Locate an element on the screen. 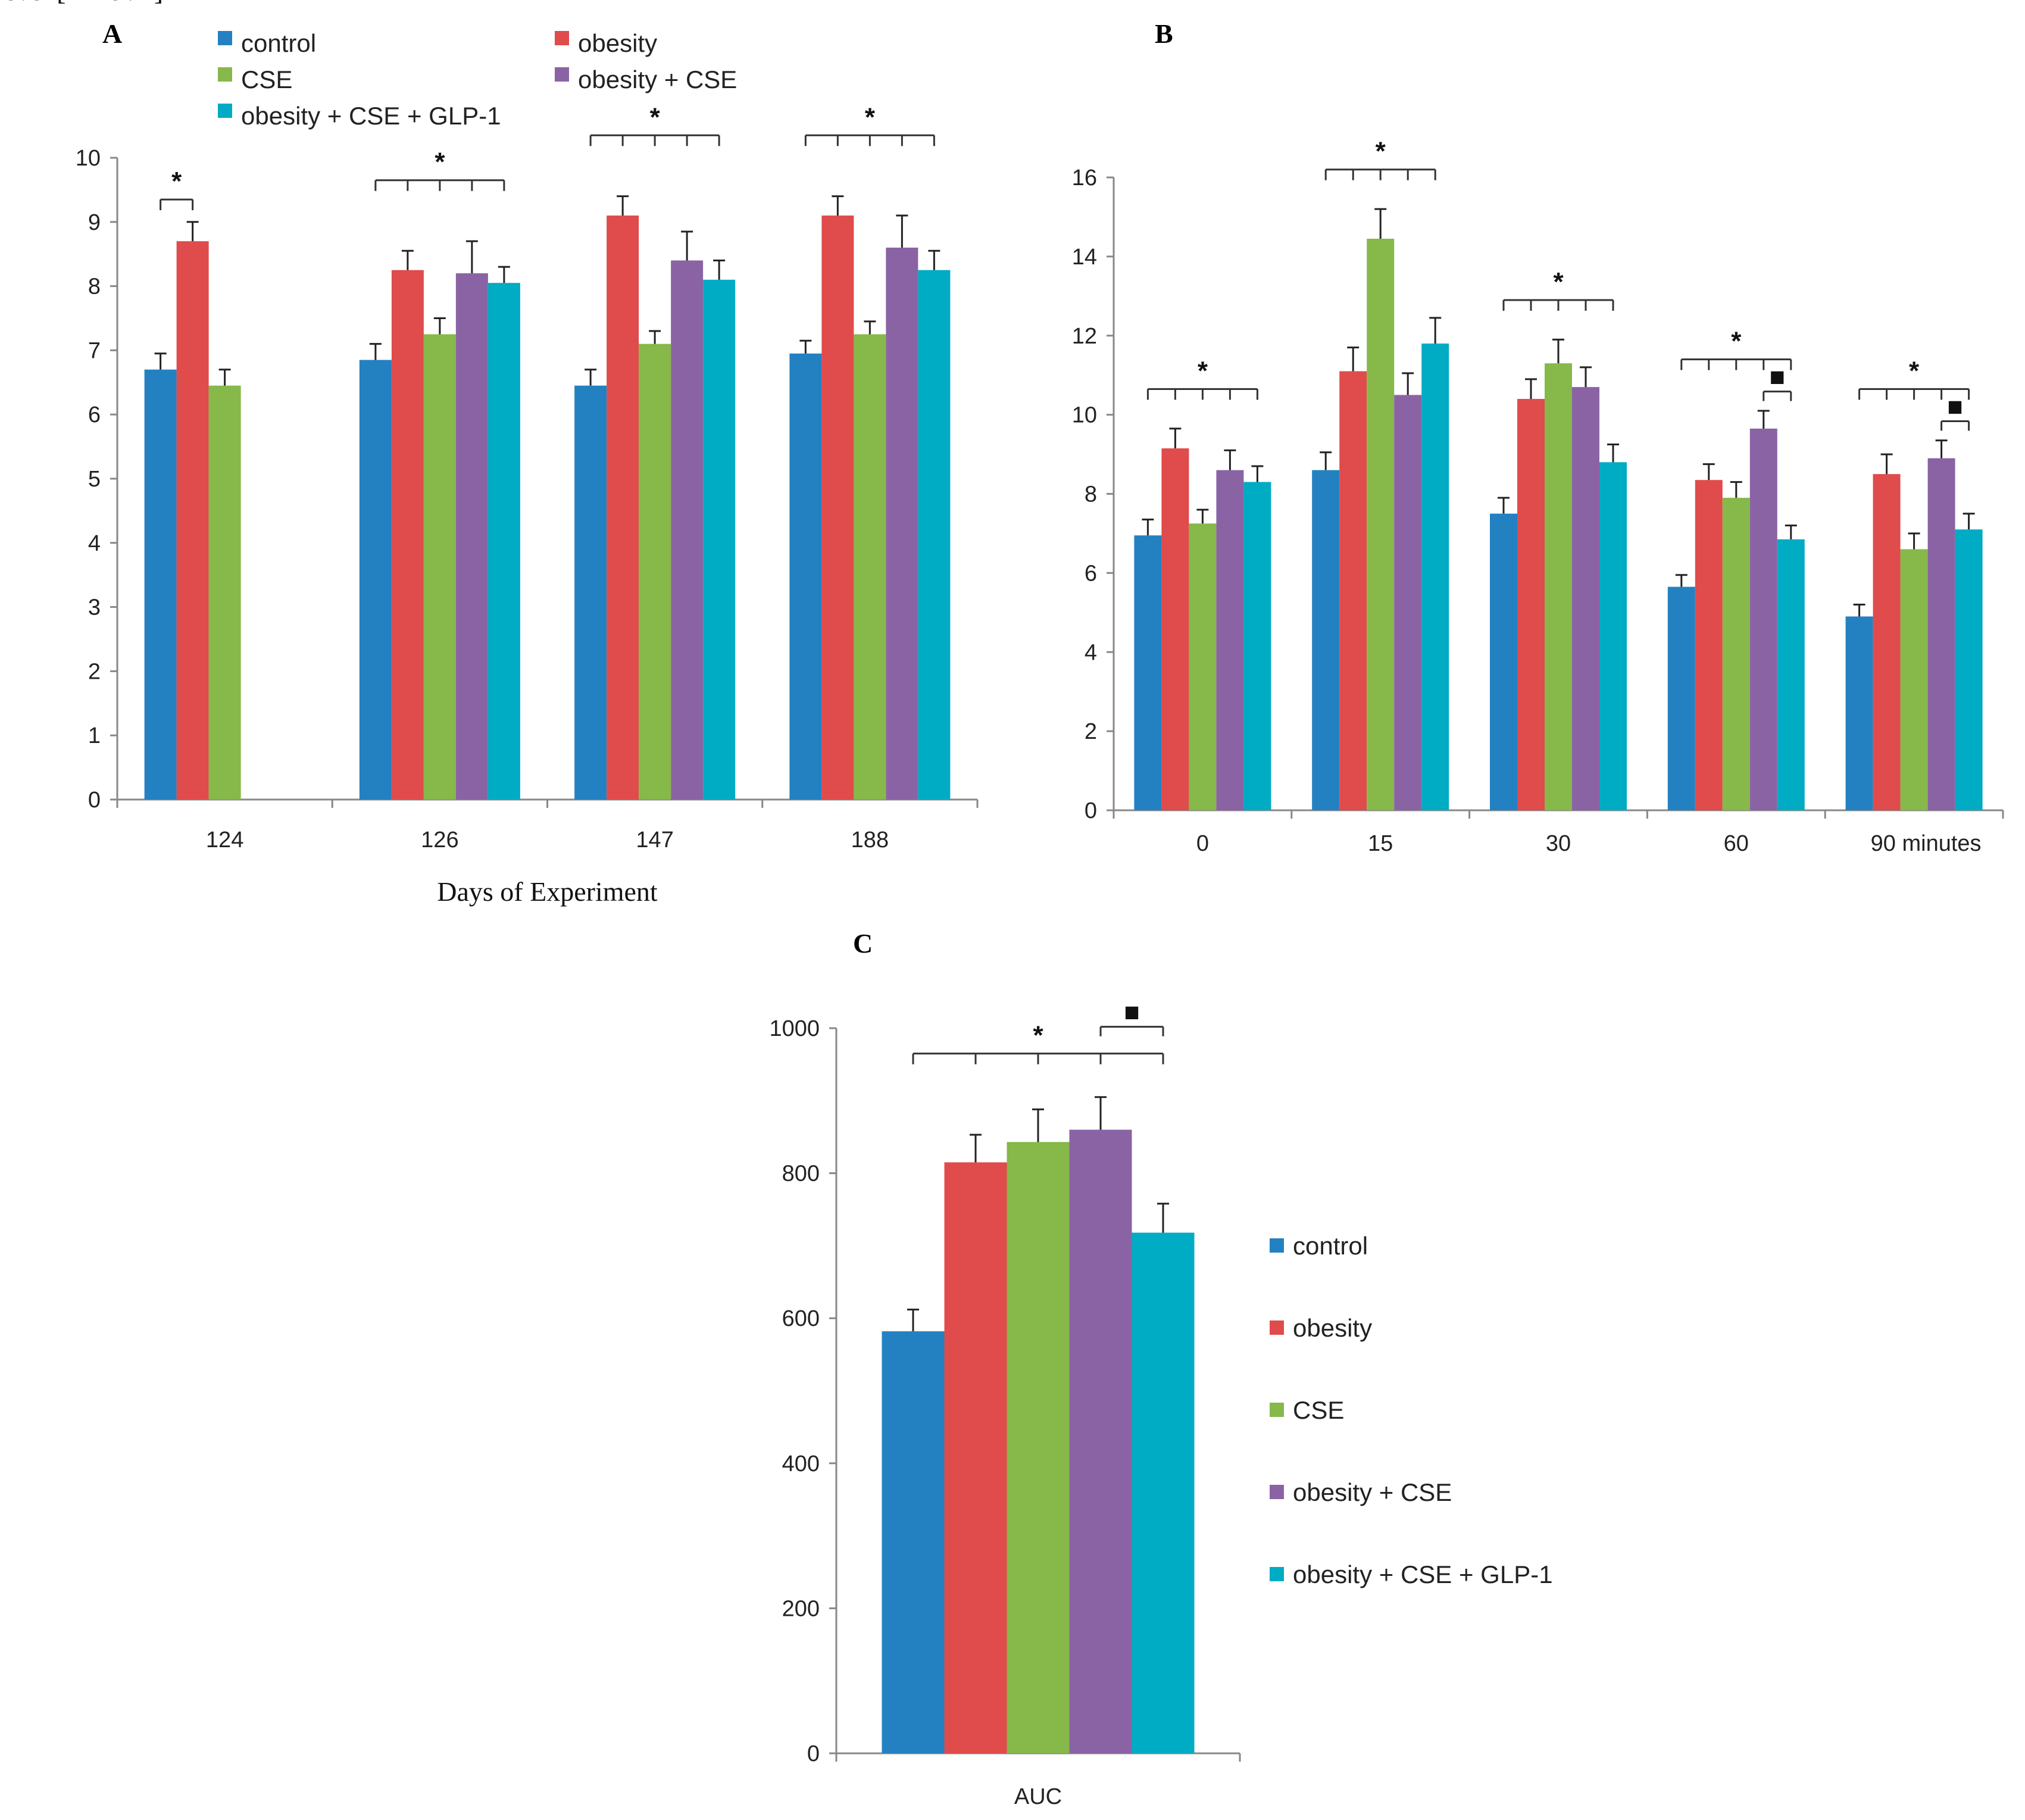 This screenshot has height=1820, width=2025. legend-item-obesity: obesity is located at coordinates (606, 43).